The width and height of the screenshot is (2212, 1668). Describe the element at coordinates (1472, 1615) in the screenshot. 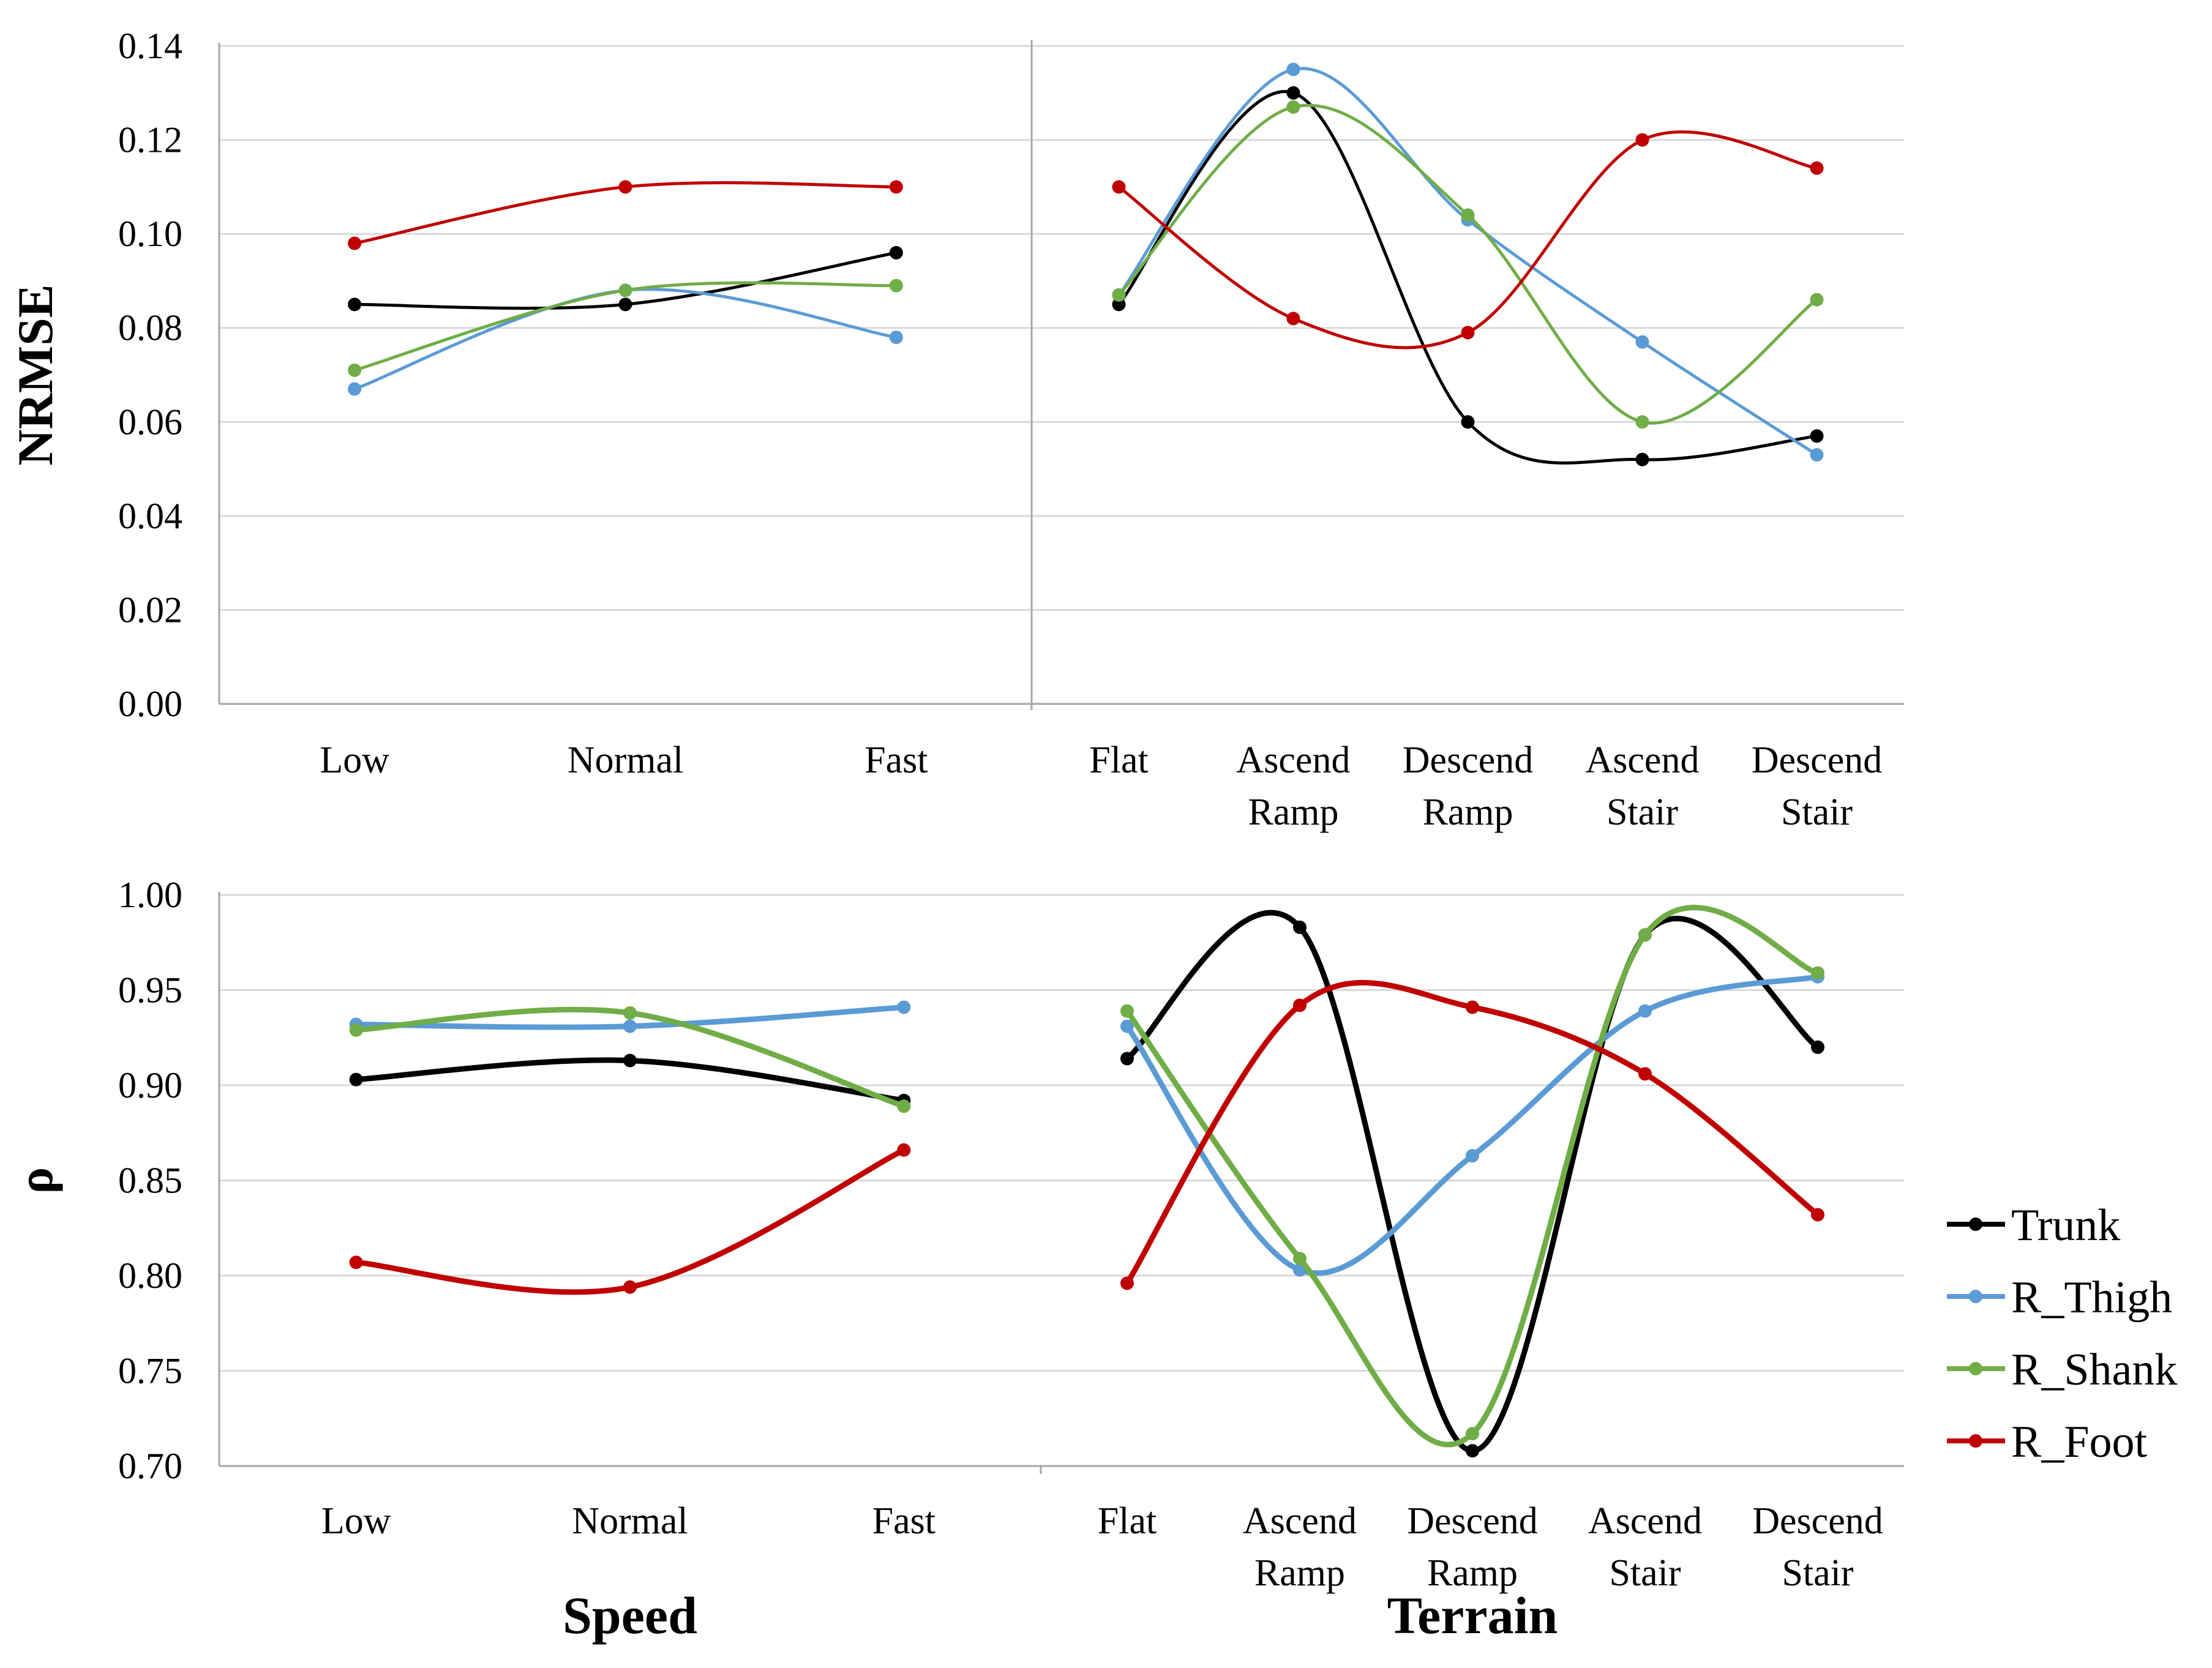

I see `x-axis-title: Terrain` at that location.